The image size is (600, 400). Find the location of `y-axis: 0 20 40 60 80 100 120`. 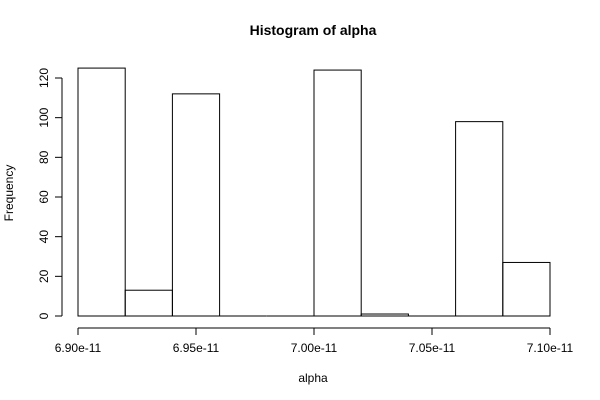

y-axis: 0 20 40 60 80 100 120 is located at coordinates (50, 193).